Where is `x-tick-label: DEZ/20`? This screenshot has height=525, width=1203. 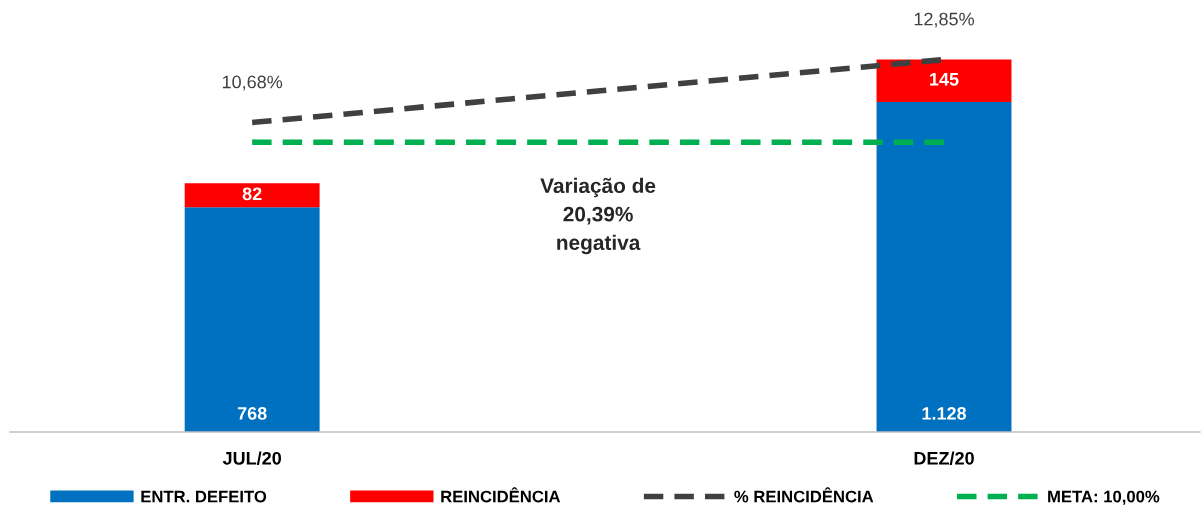 x-tick-label: DEZ/20 is located at coordinates (944, 458).